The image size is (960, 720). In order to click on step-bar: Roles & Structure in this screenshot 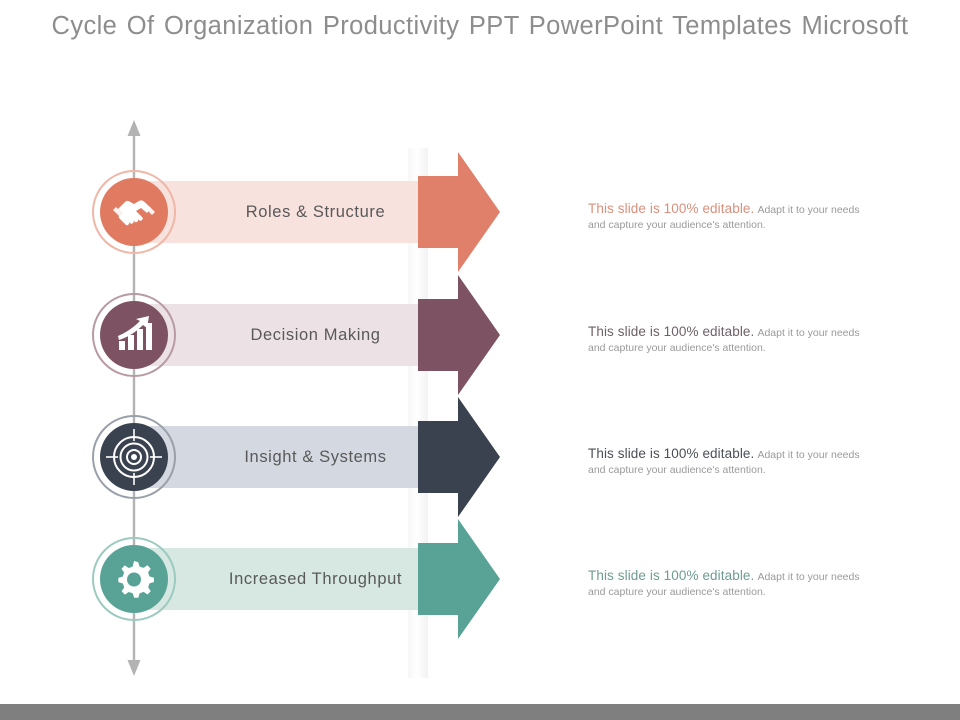, I will do `click(285, 212)`.